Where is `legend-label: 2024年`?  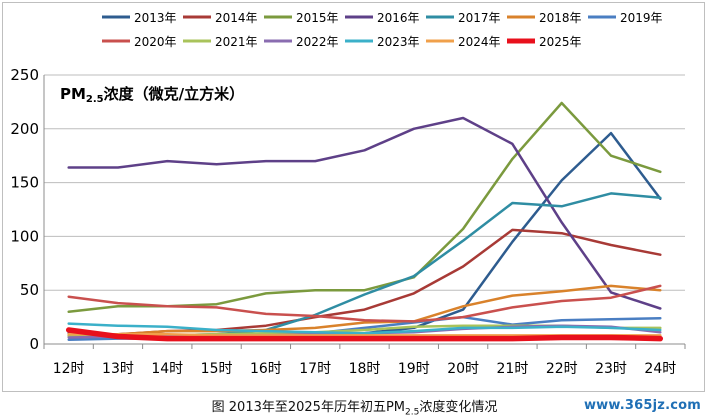
legend-label: 2024年 is located at coordinates (479, 42).